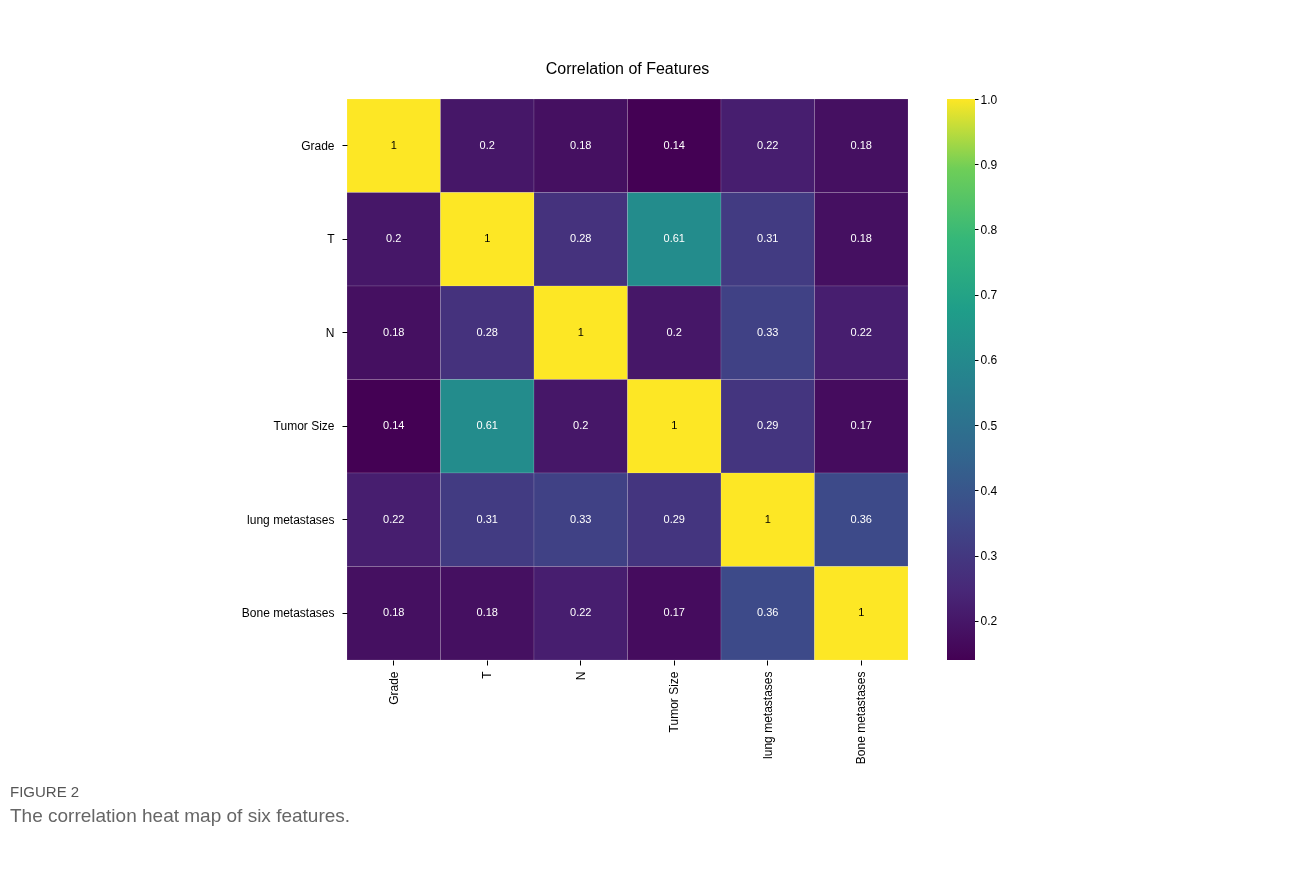 The width and height of the screenshot is (1290, 870). Describe the element at coordinates (331, 239) in the screenshot. I see `y-tick-label: T` at that location.